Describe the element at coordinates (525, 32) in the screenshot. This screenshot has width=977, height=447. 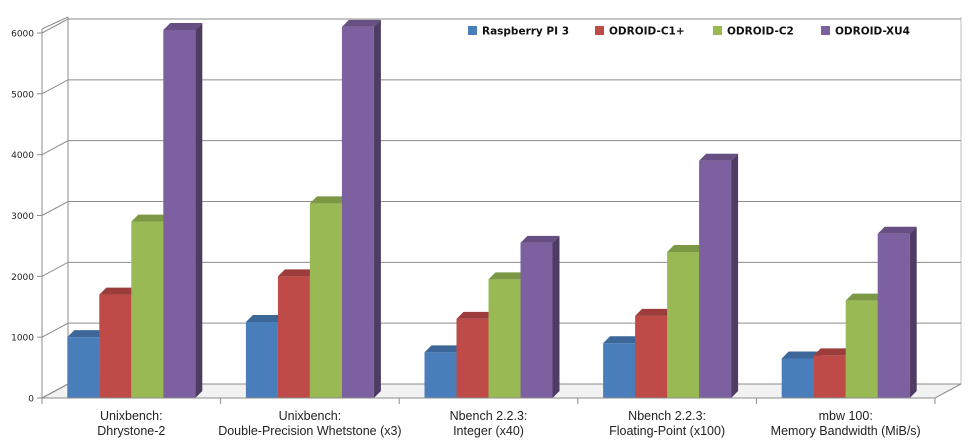
I see `legend-label: Raspberry PI 3` at that location.